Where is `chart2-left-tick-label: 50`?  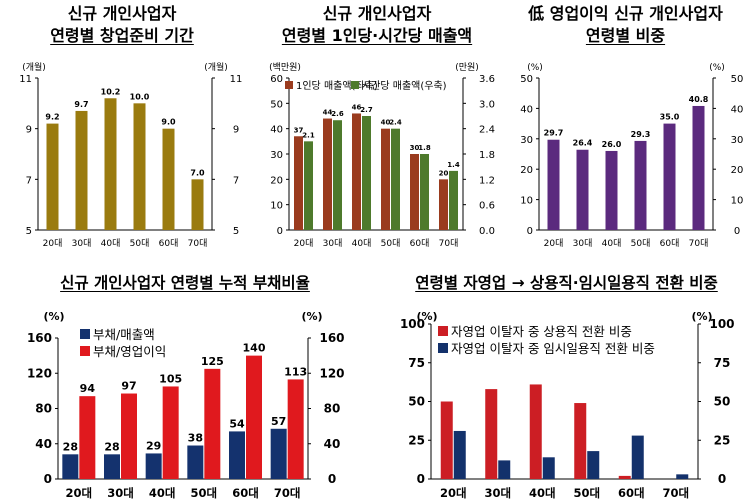 chart2-left-tick-label: 50 is located at coordinates (276, 104).